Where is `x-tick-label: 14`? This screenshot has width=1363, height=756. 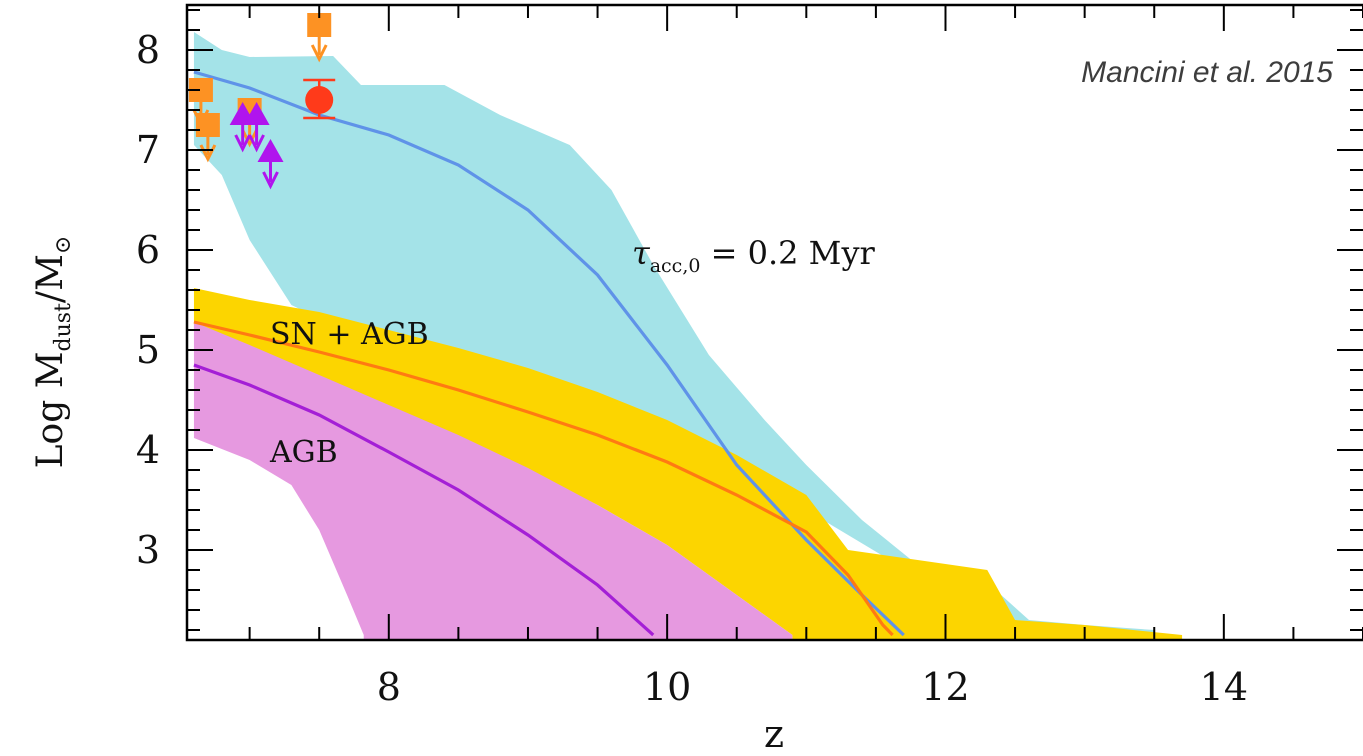 x-tick-label: 14 is located at coordinates (1224, 687).